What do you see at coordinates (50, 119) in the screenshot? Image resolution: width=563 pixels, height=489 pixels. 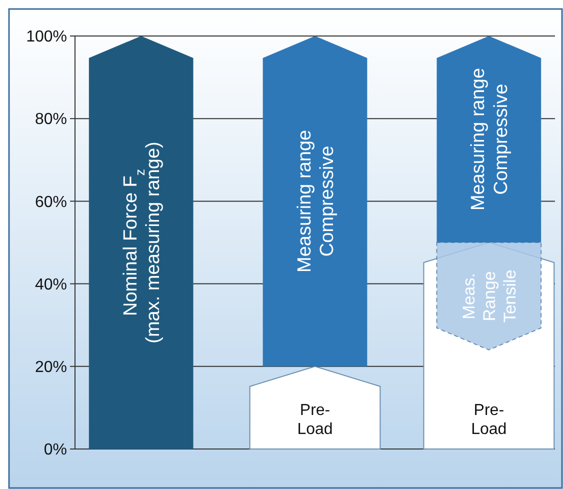 I see `y-tick-label: 80%` at bounding box center [50, 119].